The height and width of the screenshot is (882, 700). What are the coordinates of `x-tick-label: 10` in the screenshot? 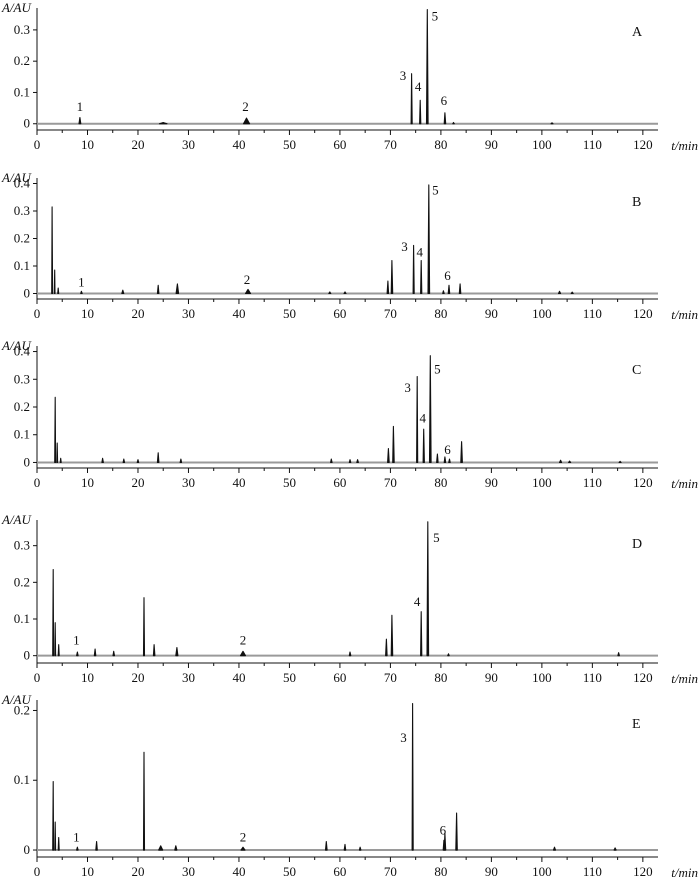 It's located at (87, 144).